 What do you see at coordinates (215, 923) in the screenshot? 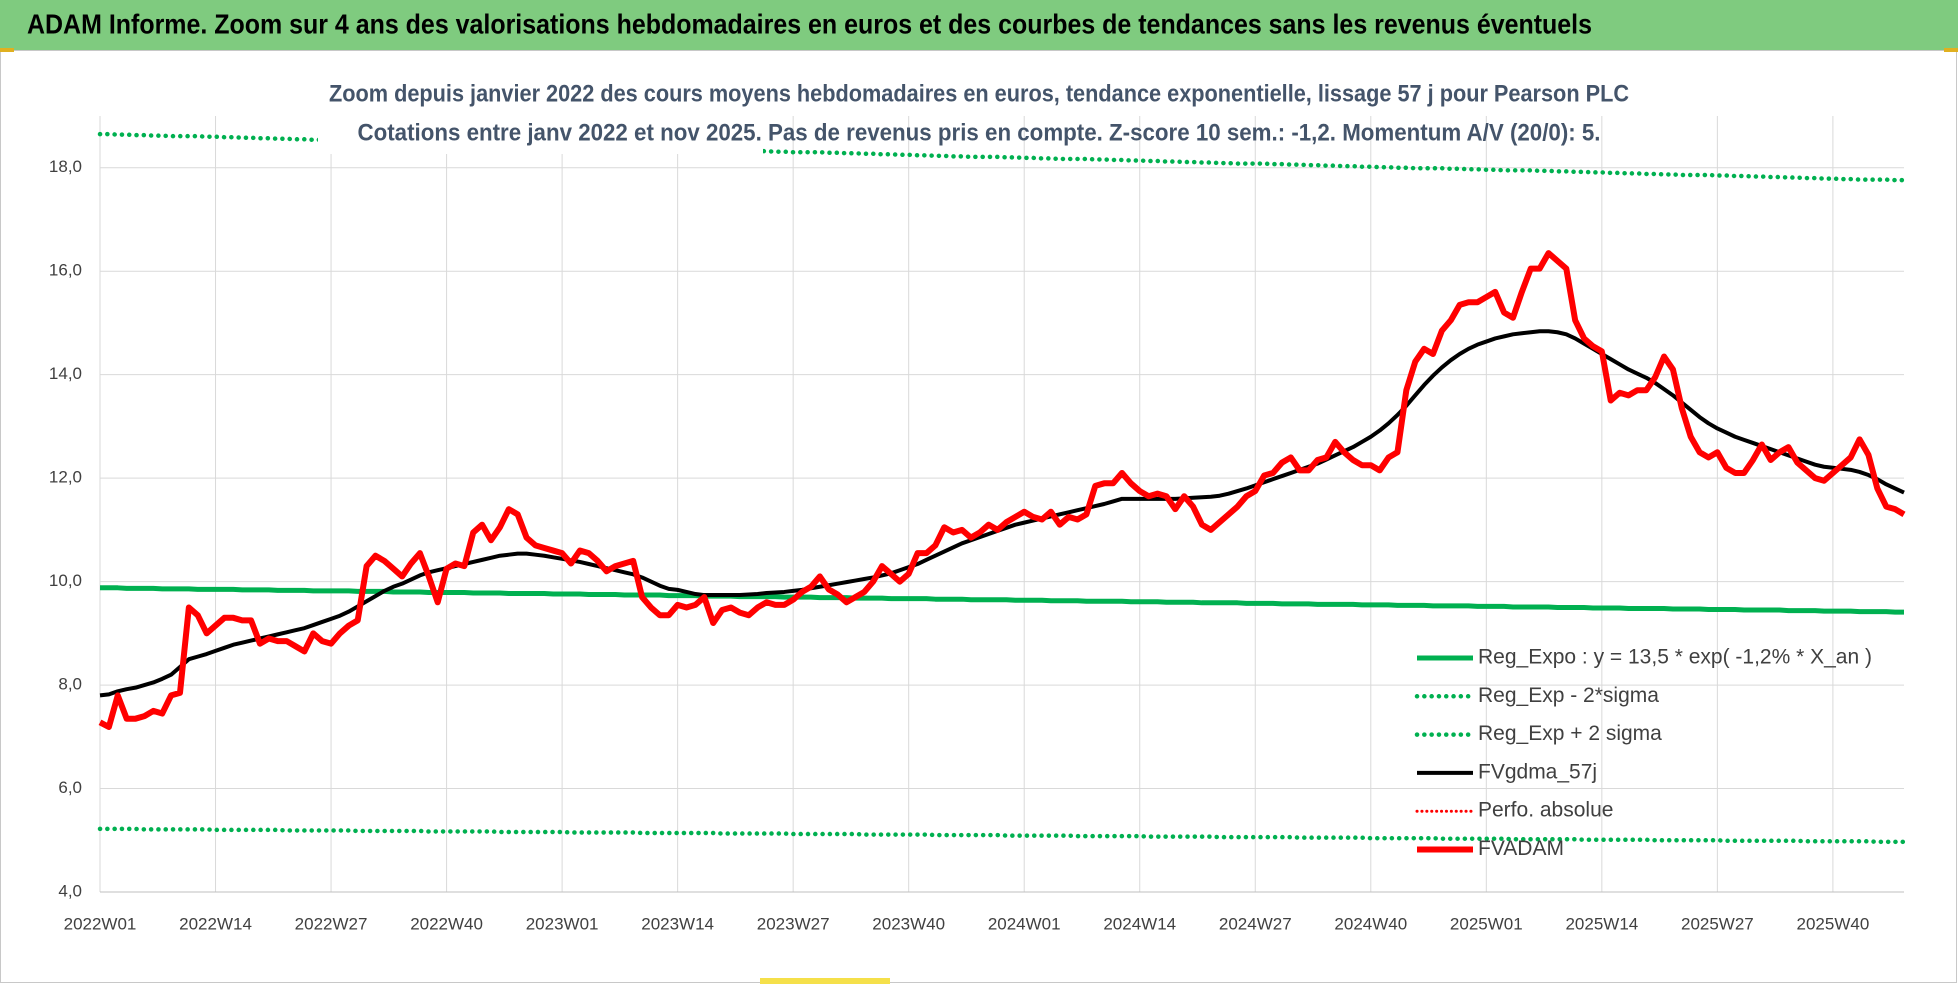
I see `x-tick-label: 2022W14` at bounding box center [215, 923].